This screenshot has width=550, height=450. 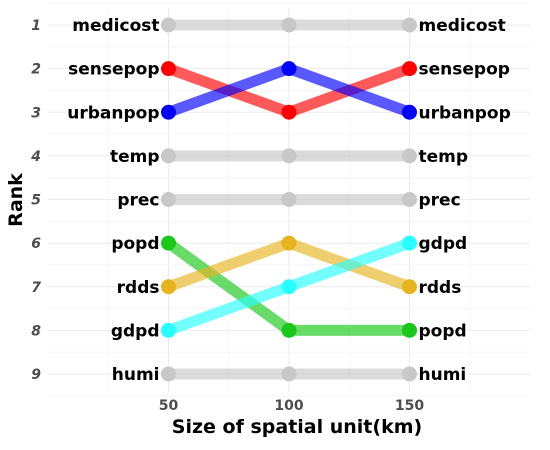 I want to click on right-label-humi: humi, so click(x=443, y=375).